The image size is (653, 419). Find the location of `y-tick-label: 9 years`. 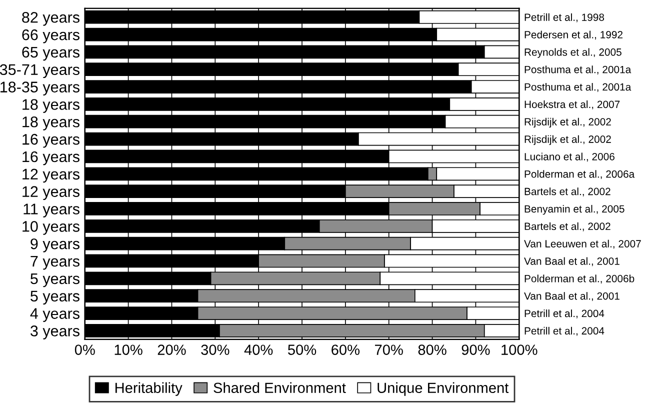

y-tick-label: 9 years is located at coordinates (55, 245).